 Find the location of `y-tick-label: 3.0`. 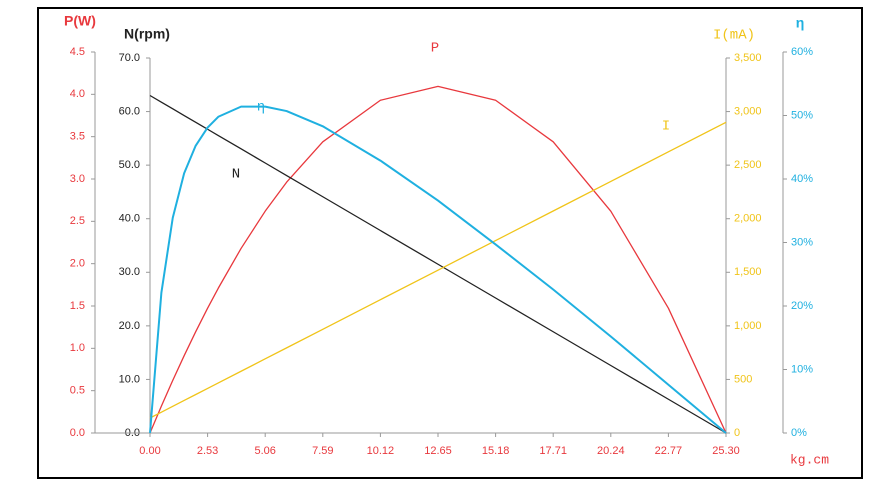

y-tick-label: 3.0 is located at coordinates (77, 179).